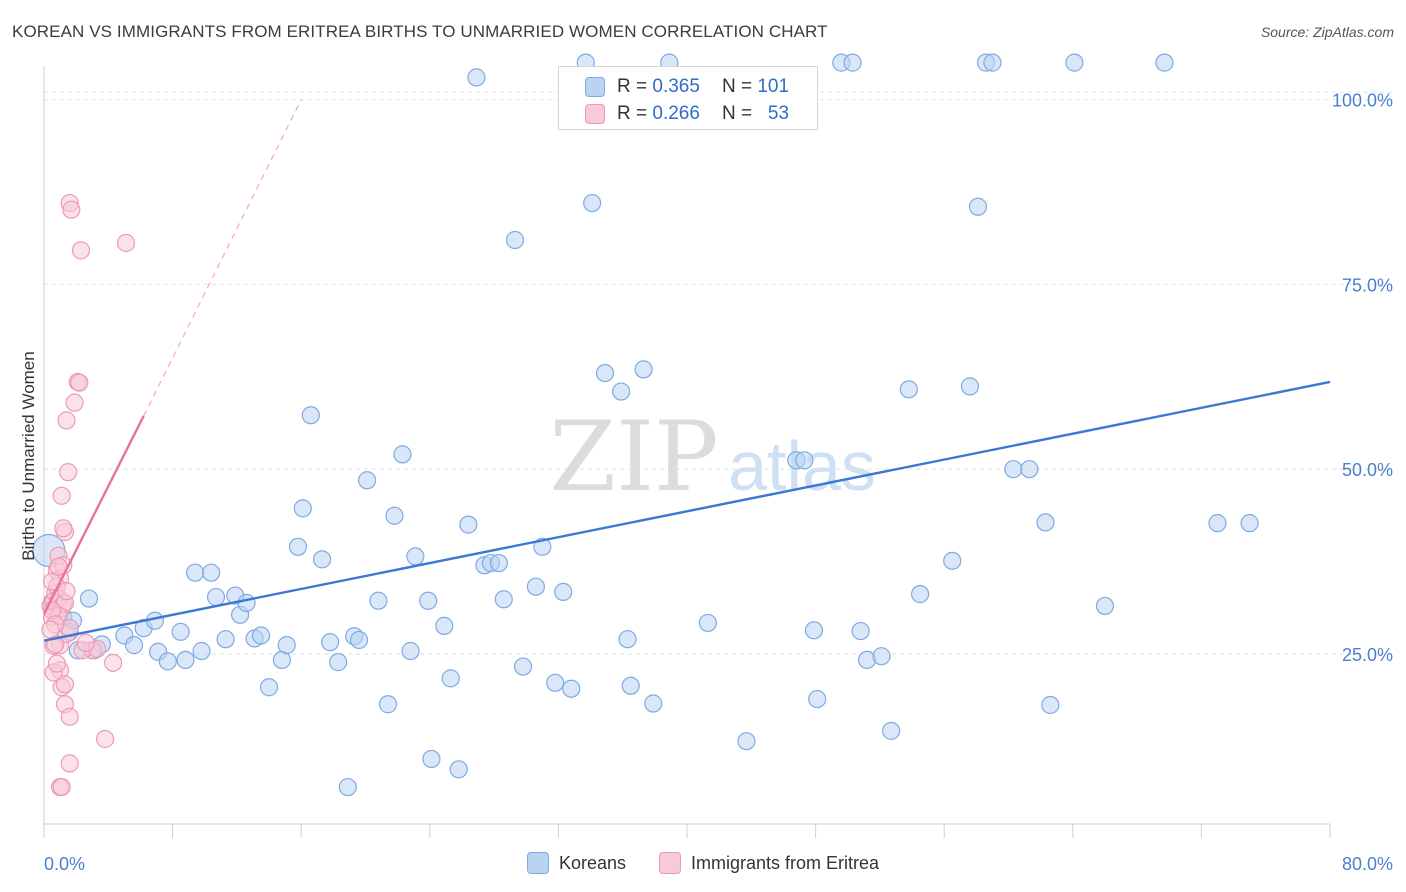 This screenshot has height=892, width=1406. Describe the element at coordinates (28, 455) in the screenshot. I see `y-axis-label: Births to Unmarried Women` at that location.